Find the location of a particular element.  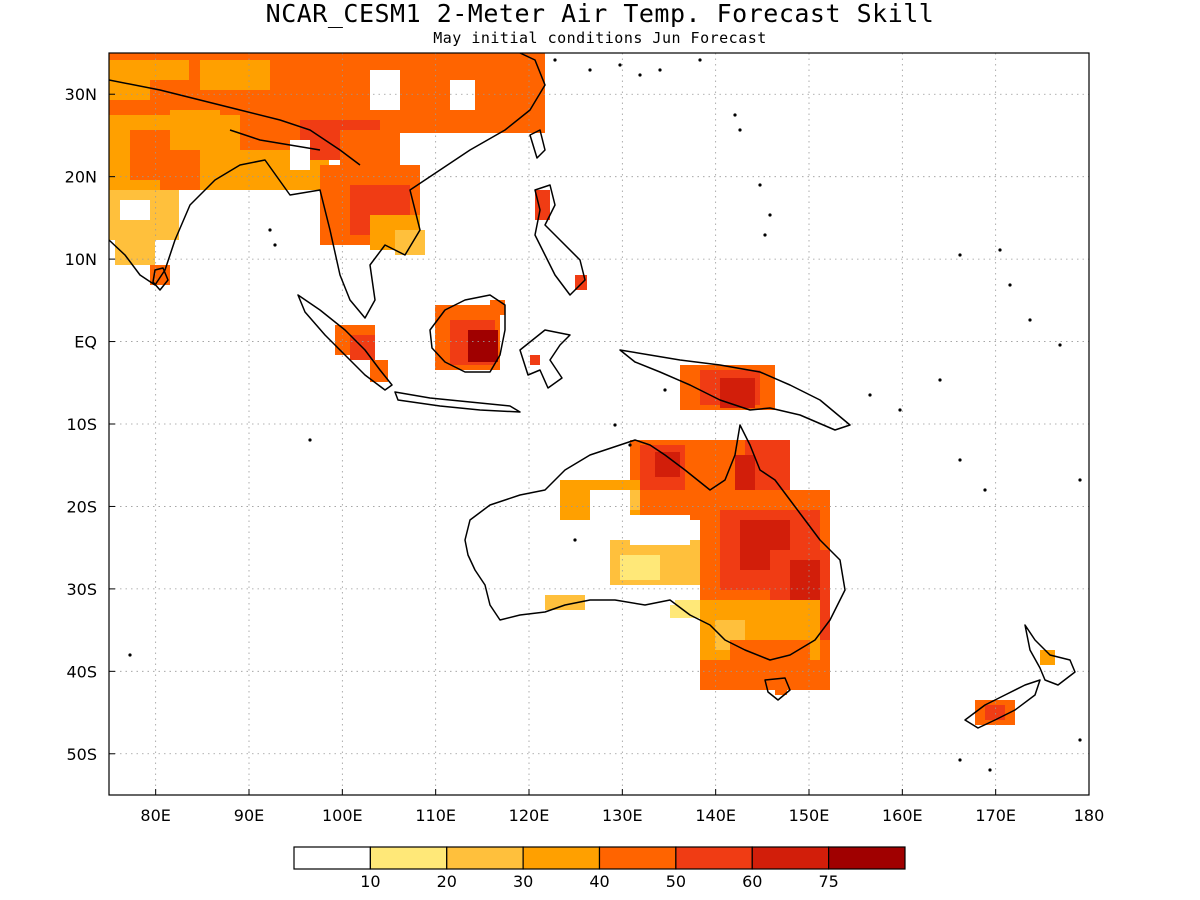

colorbar-label: 30 is located at coordinates (523, 881).